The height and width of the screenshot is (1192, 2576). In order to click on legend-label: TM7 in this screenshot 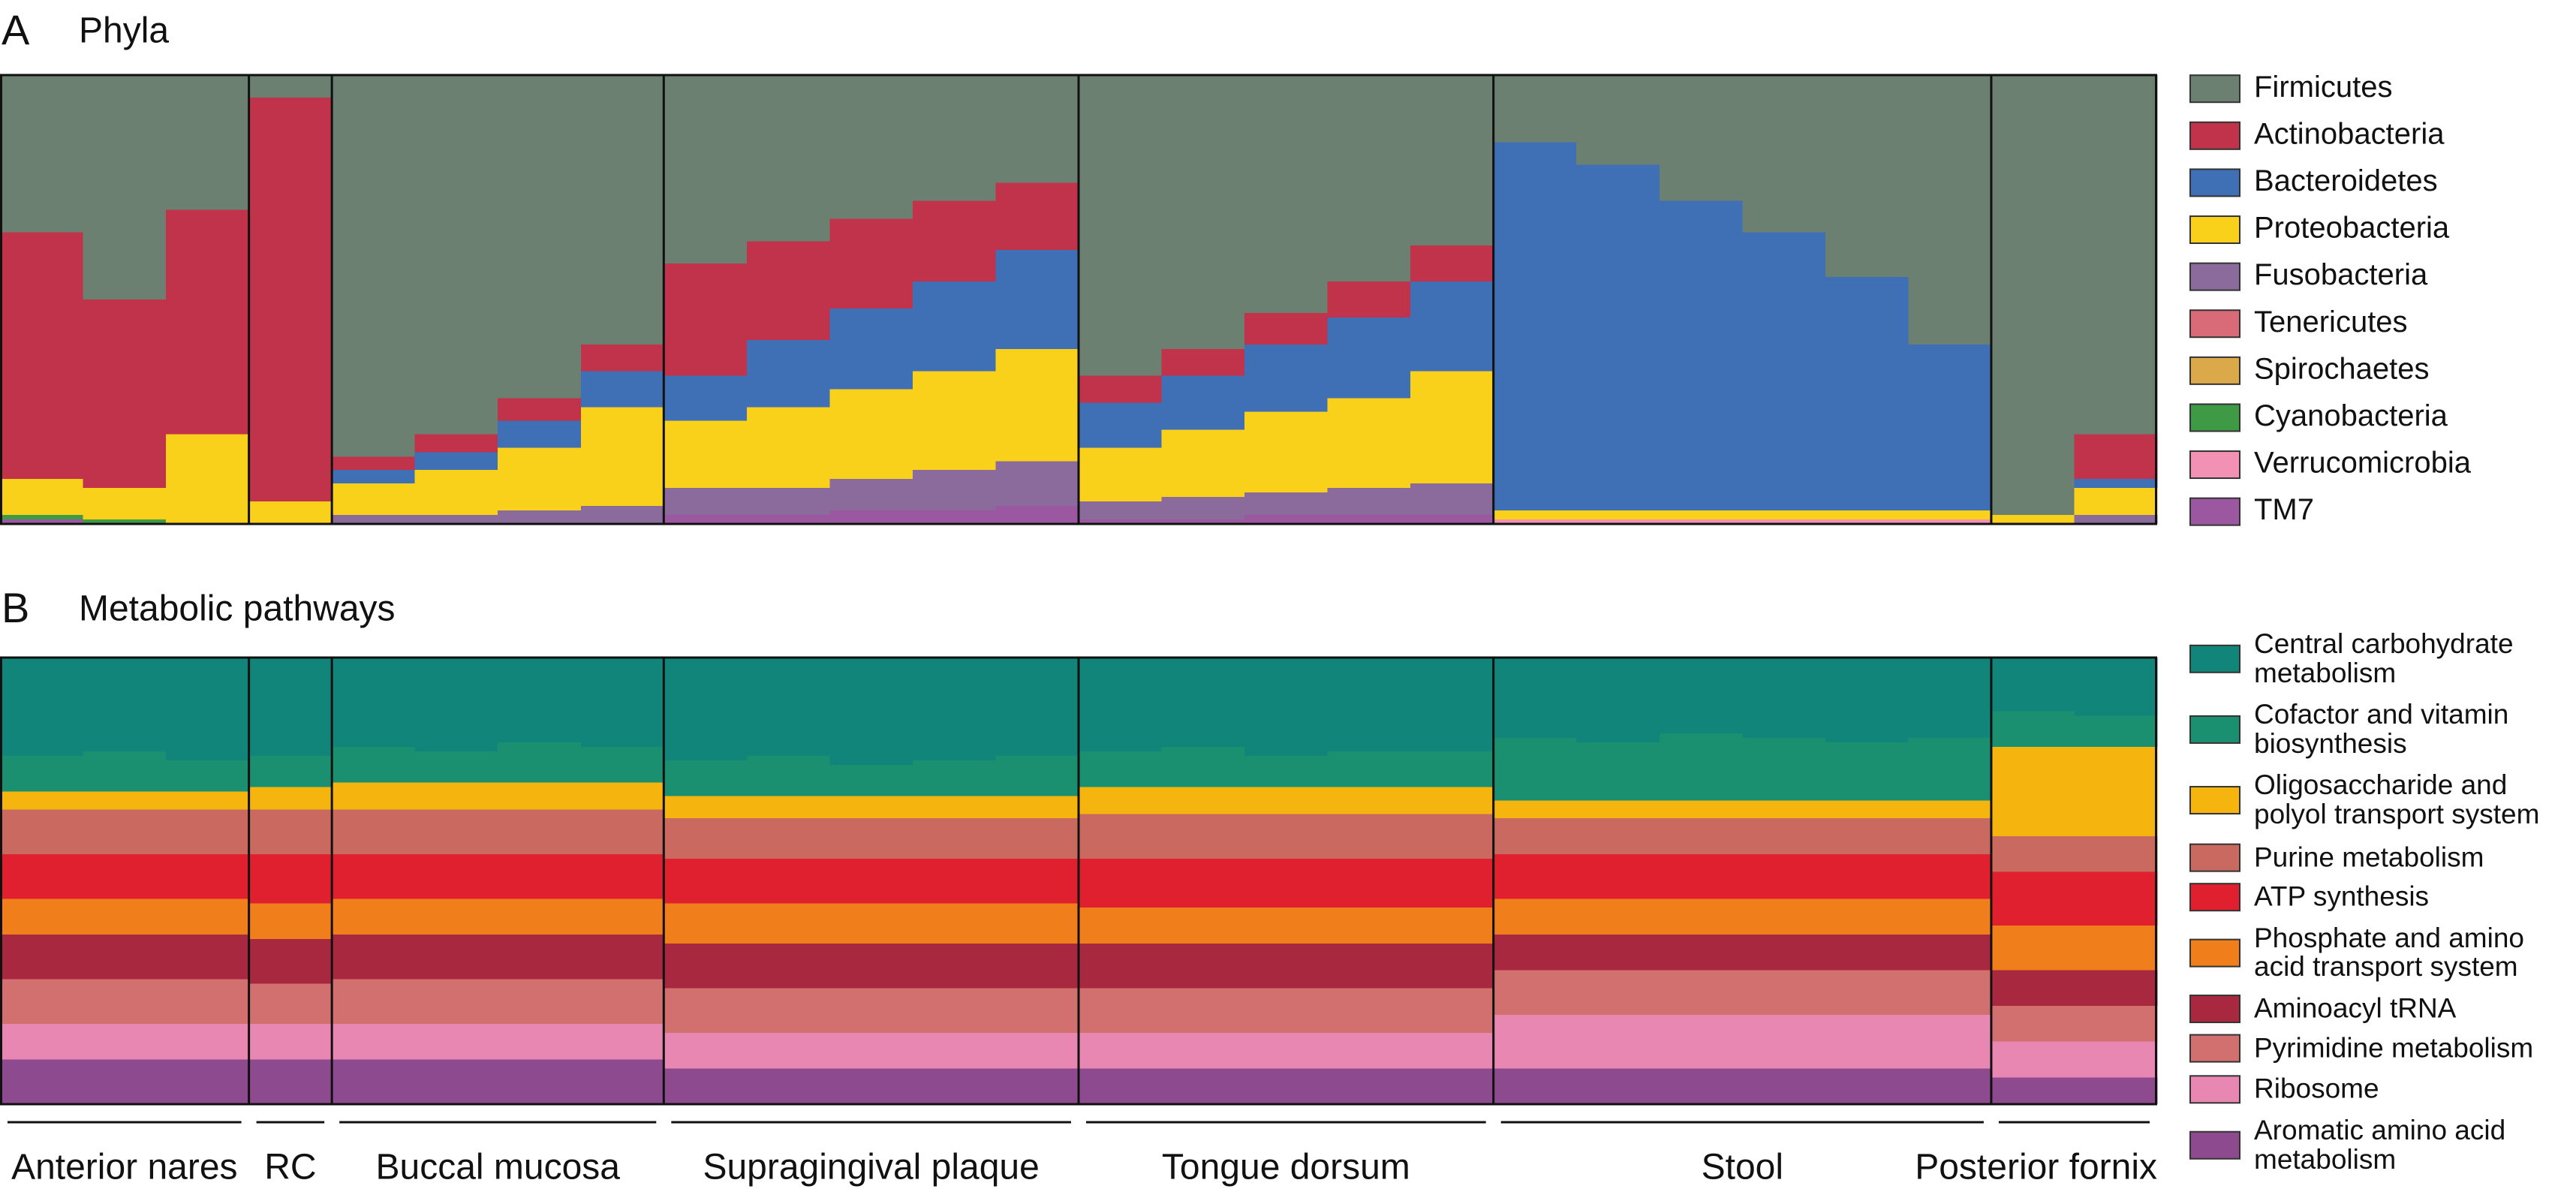, I will do `click(2284, 509)`.